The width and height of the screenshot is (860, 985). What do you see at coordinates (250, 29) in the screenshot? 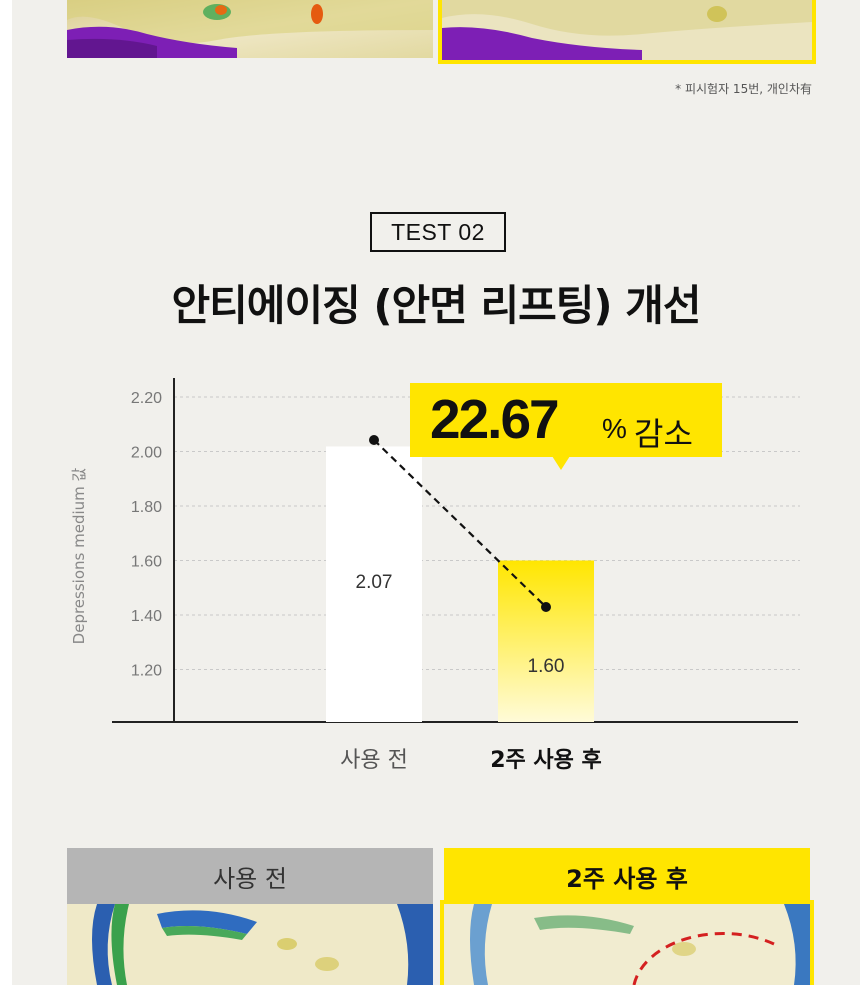
I see `before-heatmap-photo-top` at bounding box center [250, 29].